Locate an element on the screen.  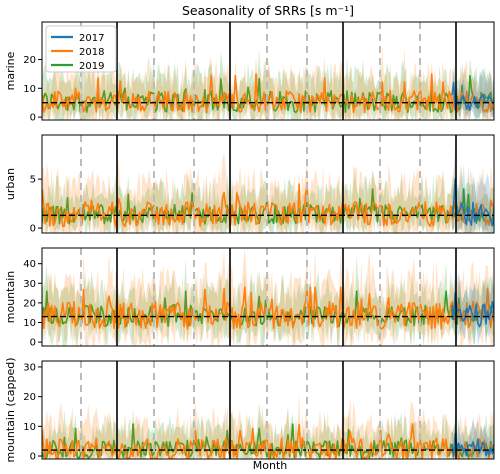
legend-label-2019: 2019 is located at coordinates (91, 66).